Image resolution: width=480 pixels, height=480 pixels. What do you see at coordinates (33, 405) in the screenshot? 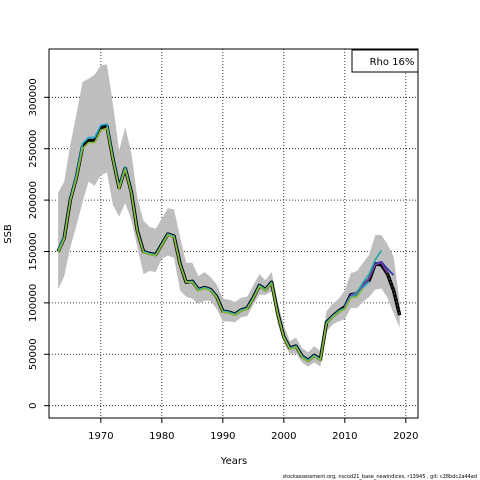
I see `y-tick-label: 0` at bounding box center [33, 405].